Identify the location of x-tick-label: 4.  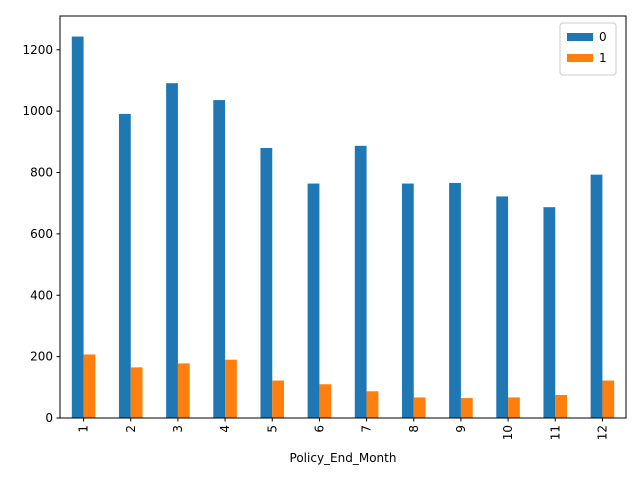
(225, 429).